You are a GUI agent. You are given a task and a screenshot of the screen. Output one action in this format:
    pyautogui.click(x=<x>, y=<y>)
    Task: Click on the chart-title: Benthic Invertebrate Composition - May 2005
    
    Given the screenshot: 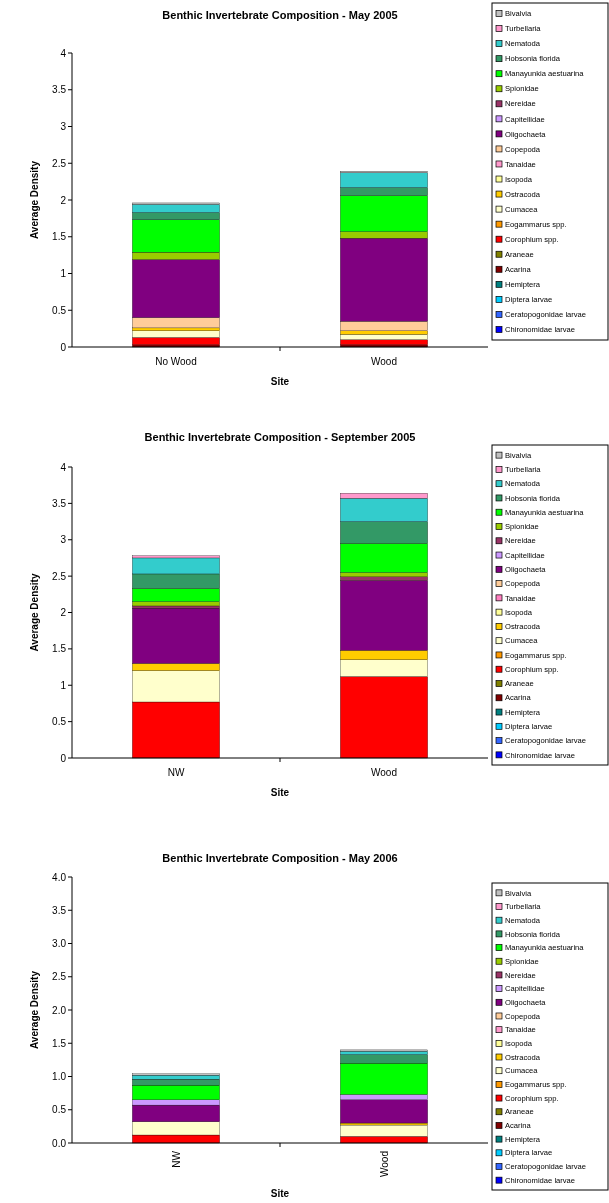 What is the action you would take?
    pyautogui.click(x=280, y=15)
    